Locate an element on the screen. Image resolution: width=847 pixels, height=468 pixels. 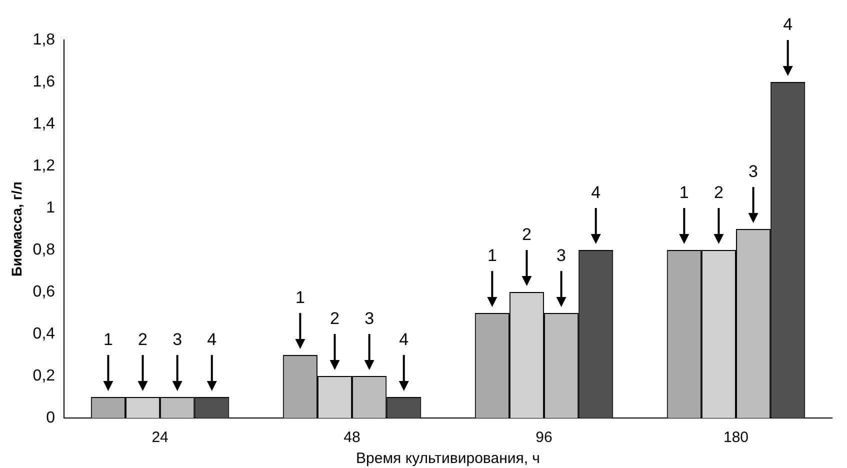
y-tick-label: 0 is located at coordinates (51, 417).